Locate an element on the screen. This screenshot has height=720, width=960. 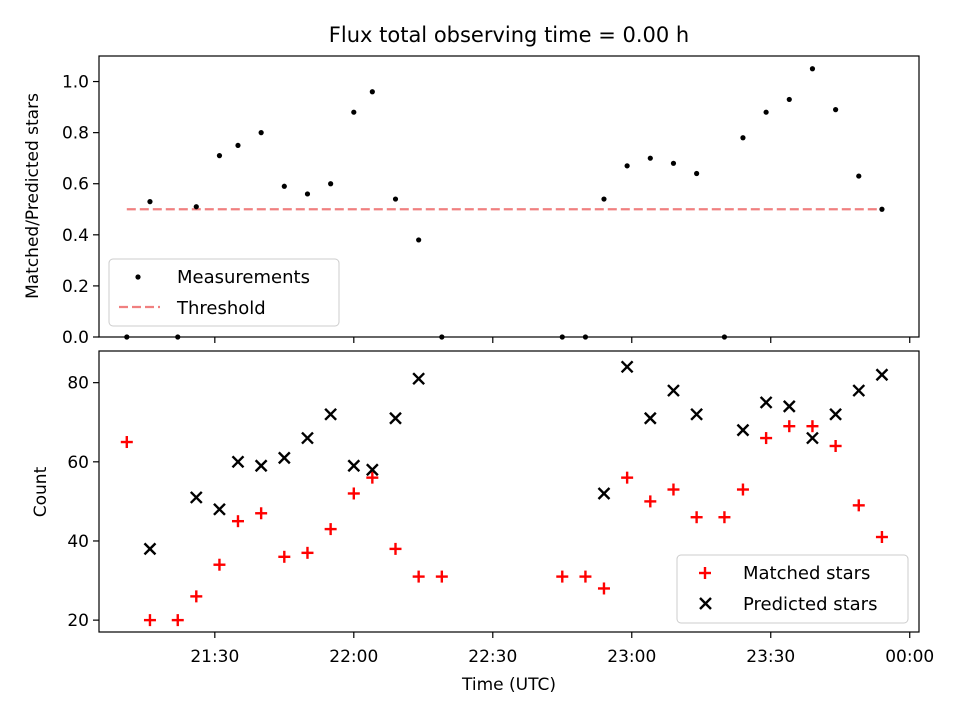
bottom-x-axis-label: Time (UTC) is located at coordinates (508, 685).